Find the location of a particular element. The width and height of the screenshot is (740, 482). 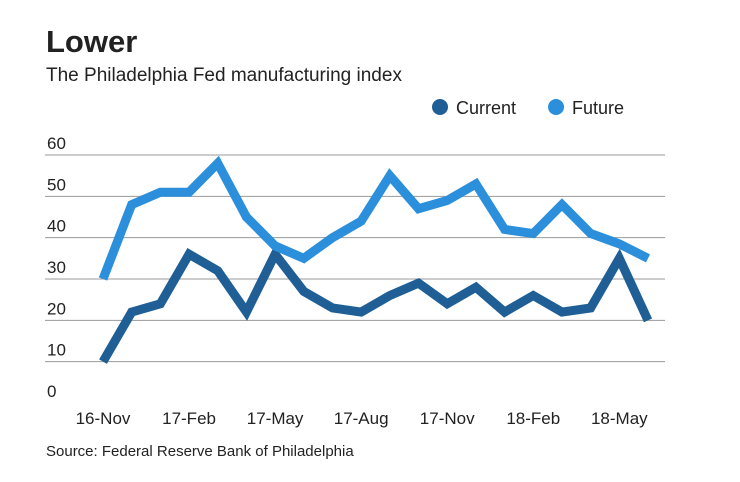

x-tick-label: 17-Feb is located at coordinates (189, 418).